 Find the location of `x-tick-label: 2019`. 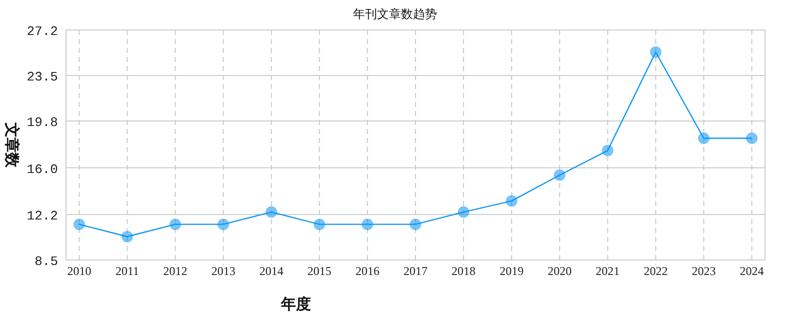

x-tick-label: 2019 is located at coordinates (512, 271).